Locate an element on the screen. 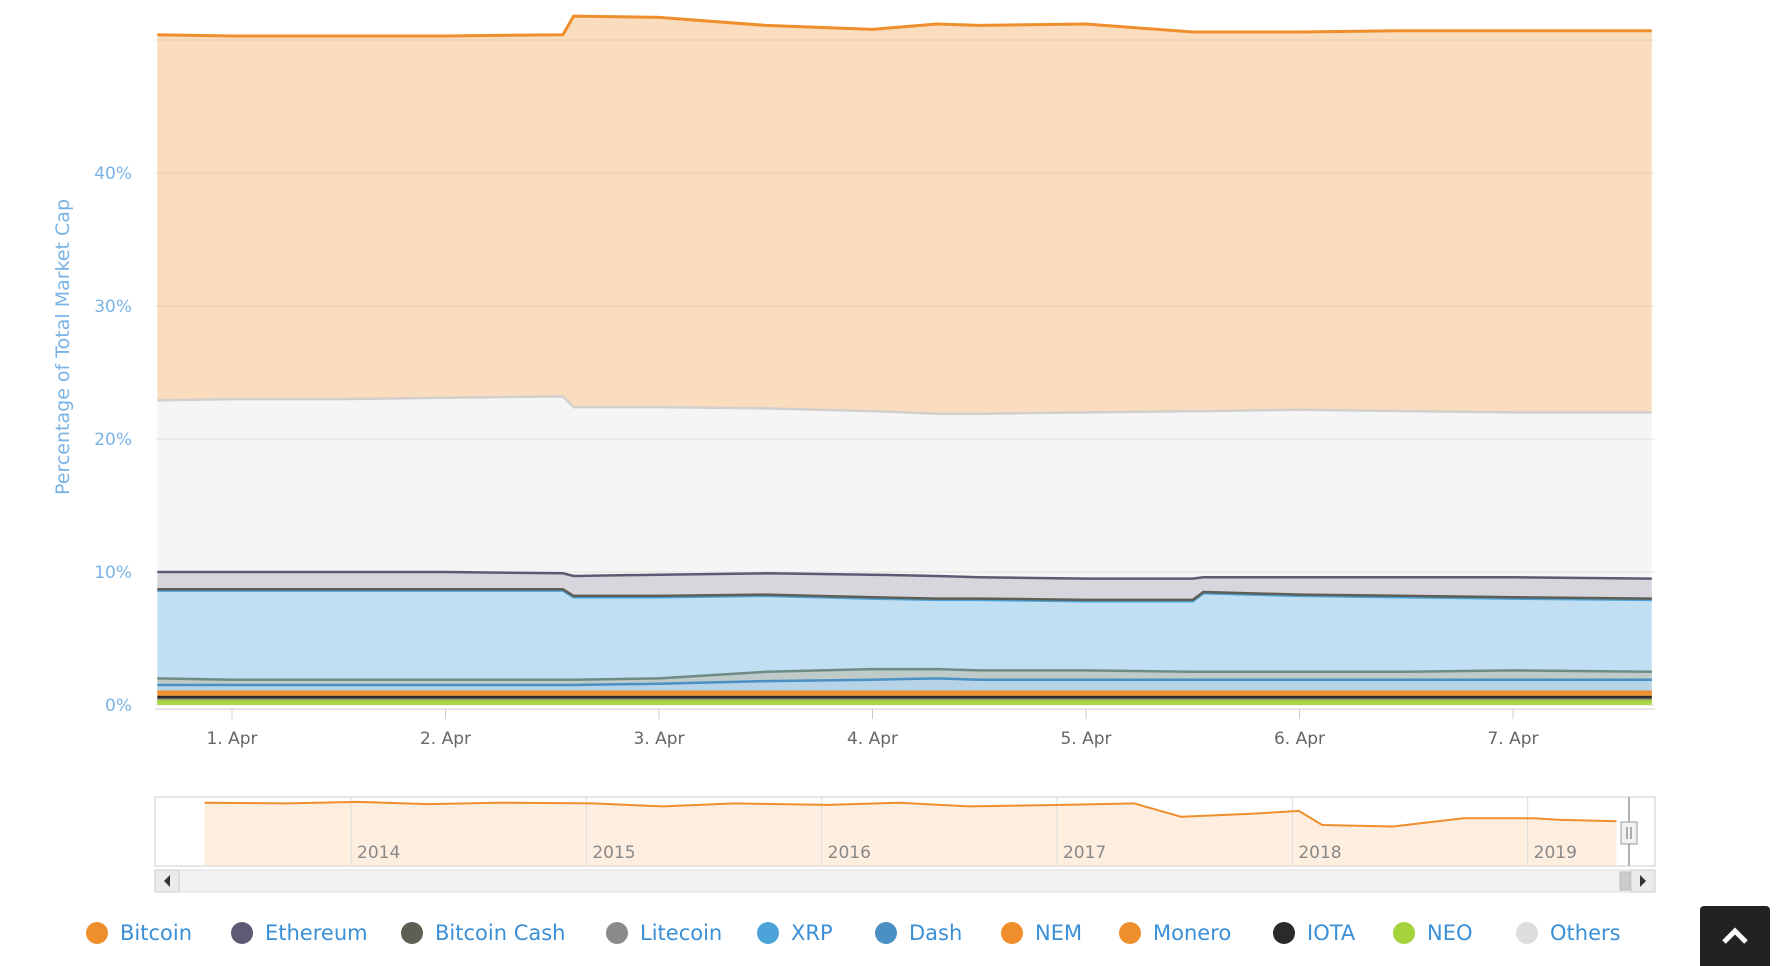 The width and height of the screenshot is (1779, 966). legend-item-others: Others is located at coordinates (1568, 933).